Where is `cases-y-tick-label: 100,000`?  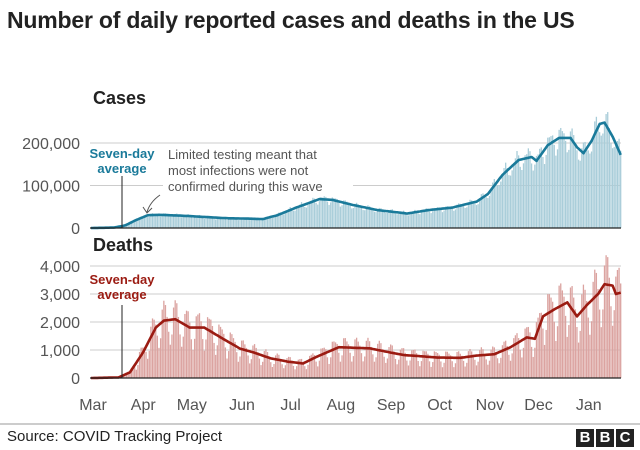 cases-y-tick-label: 100,000 is located at coordinates (51, 187).